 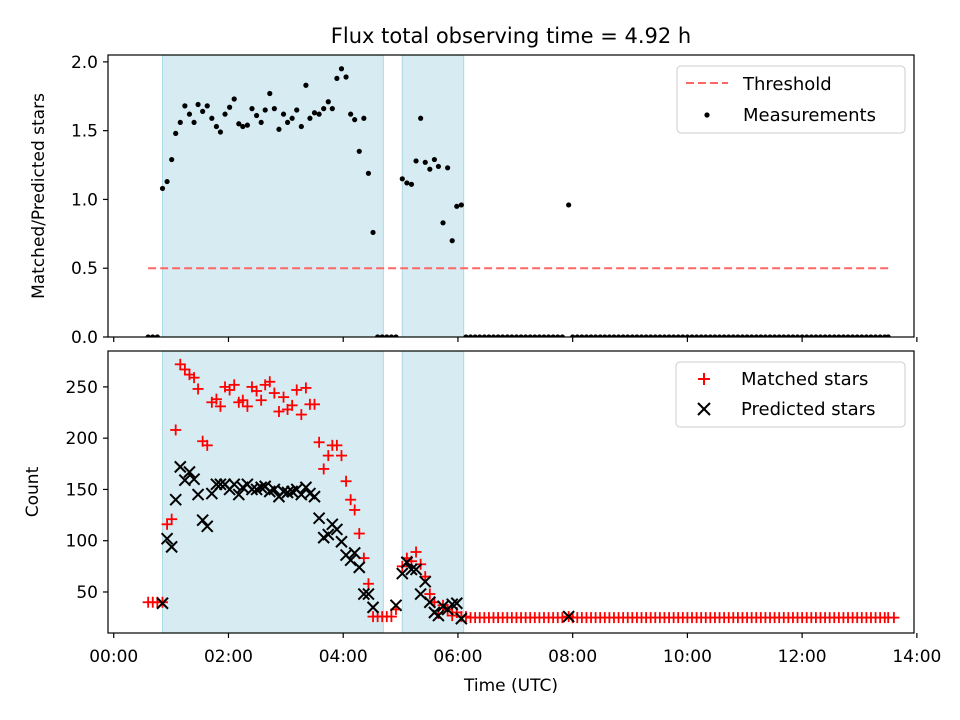 What do you see at coordinates (84, 132) in the screenshot?
I see `ratio-y-tick-label: 1.5` at bounding box center [84, 132].